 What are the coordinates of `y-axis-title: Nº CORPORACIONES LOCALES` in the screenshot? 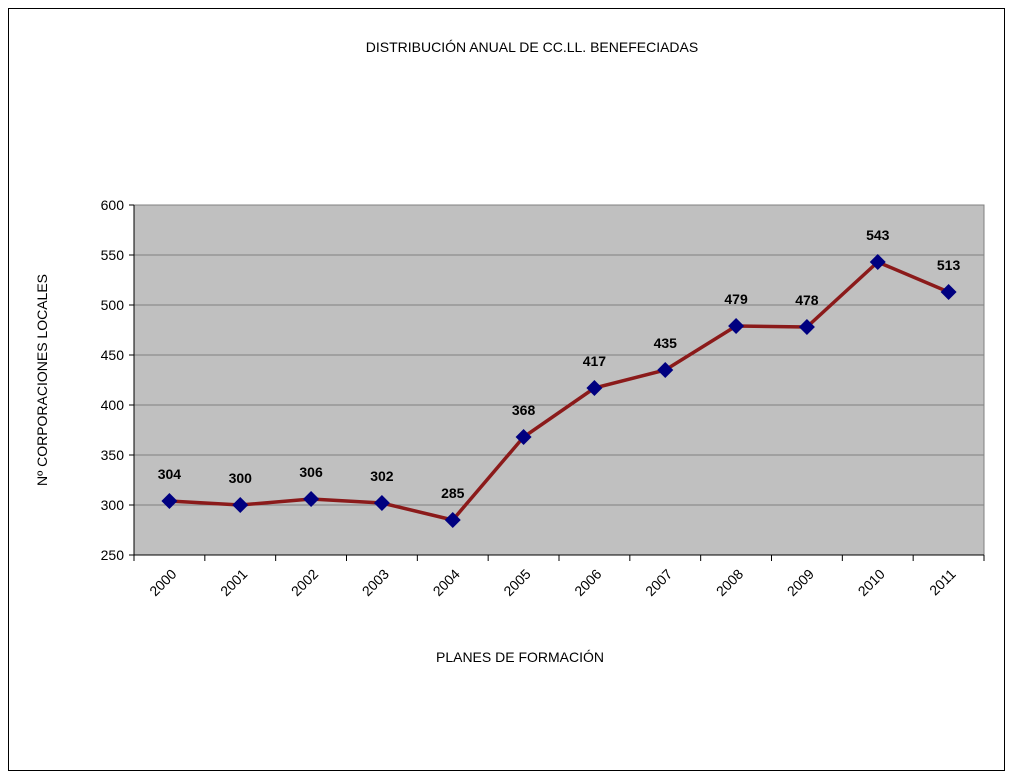 It's located at (42, 380).